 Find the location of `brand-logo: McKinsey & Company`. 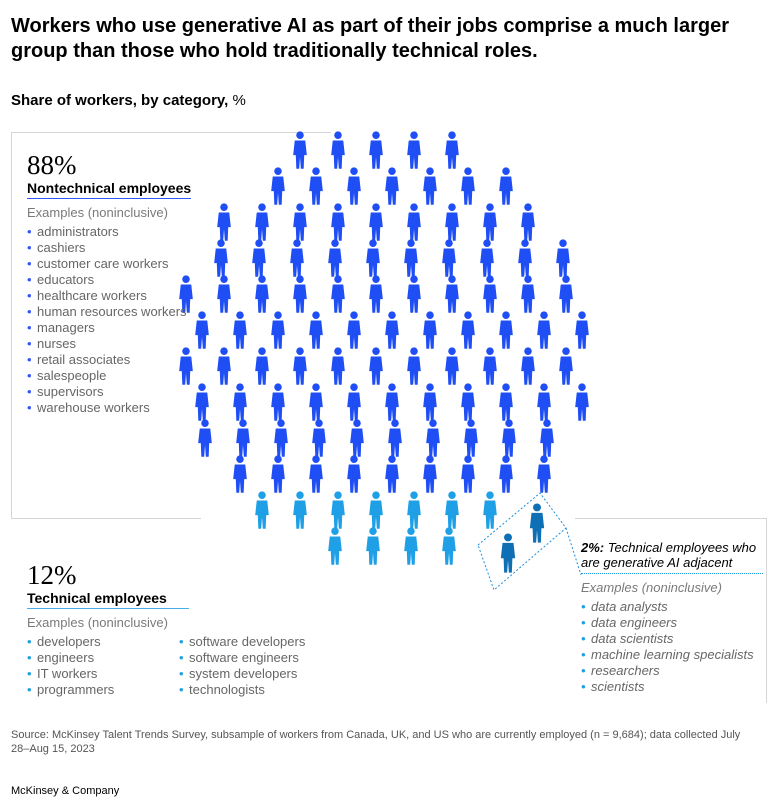

brand-logo: McKinsey & Company is located at coordinates (65, 791).